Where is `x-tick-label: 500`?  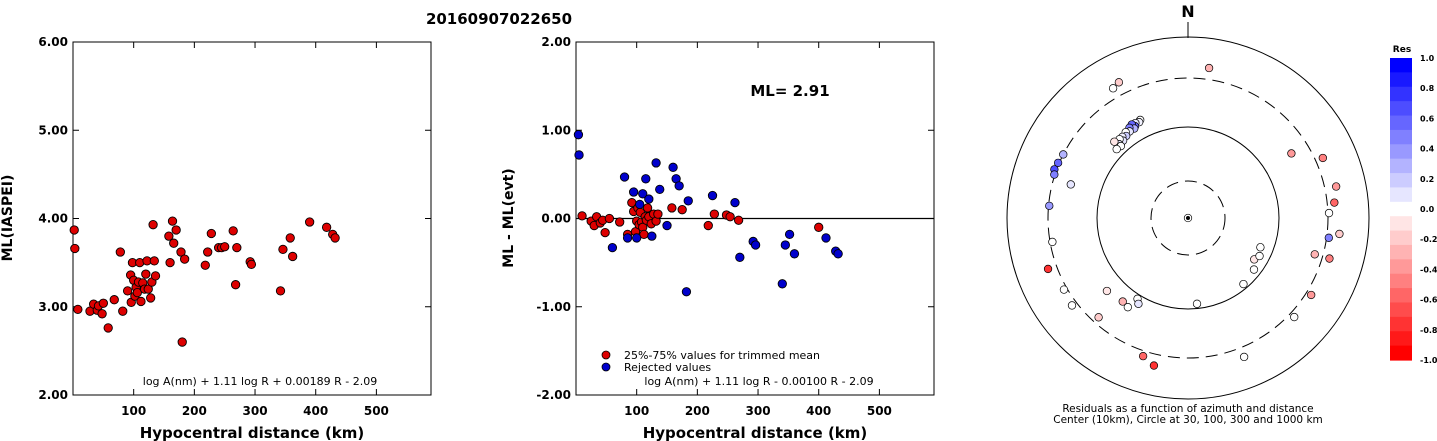 x-tick-label: 500 is located at coordinates (879, 411).